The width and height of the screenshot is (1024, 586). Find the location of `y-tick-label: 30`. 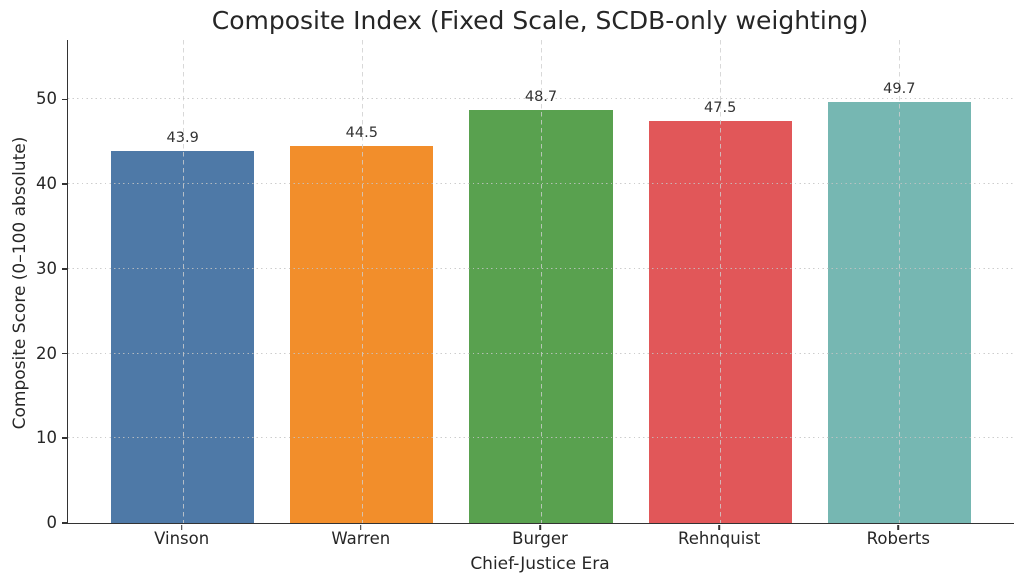

y-tick-label: 30 is located at coordinates (46, 268).